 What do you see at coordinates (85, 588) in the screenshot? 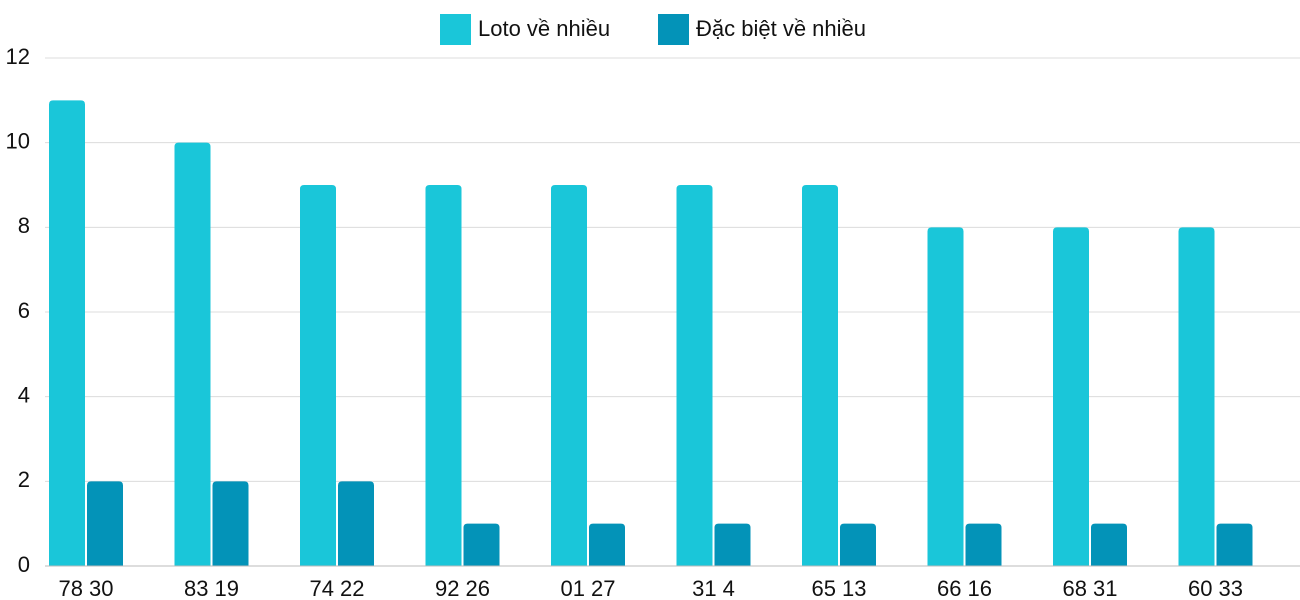
I see `x-tick-label: 78 30` at bounding box center [85, 588].